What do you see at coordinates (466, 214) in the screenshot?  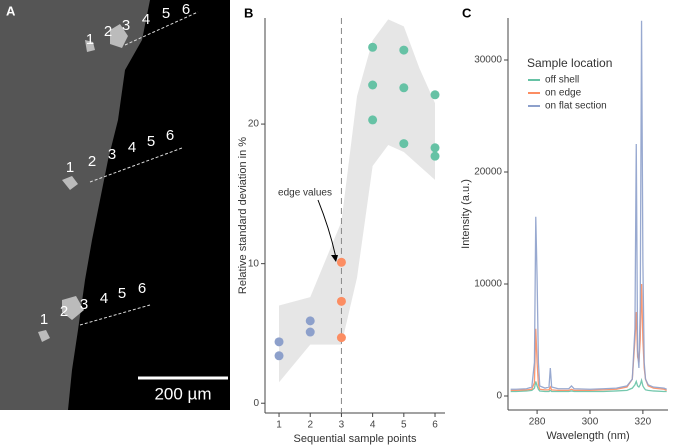 I see `y-axis-label: Intensity (a.u.)` at bounding box center [466, 214].